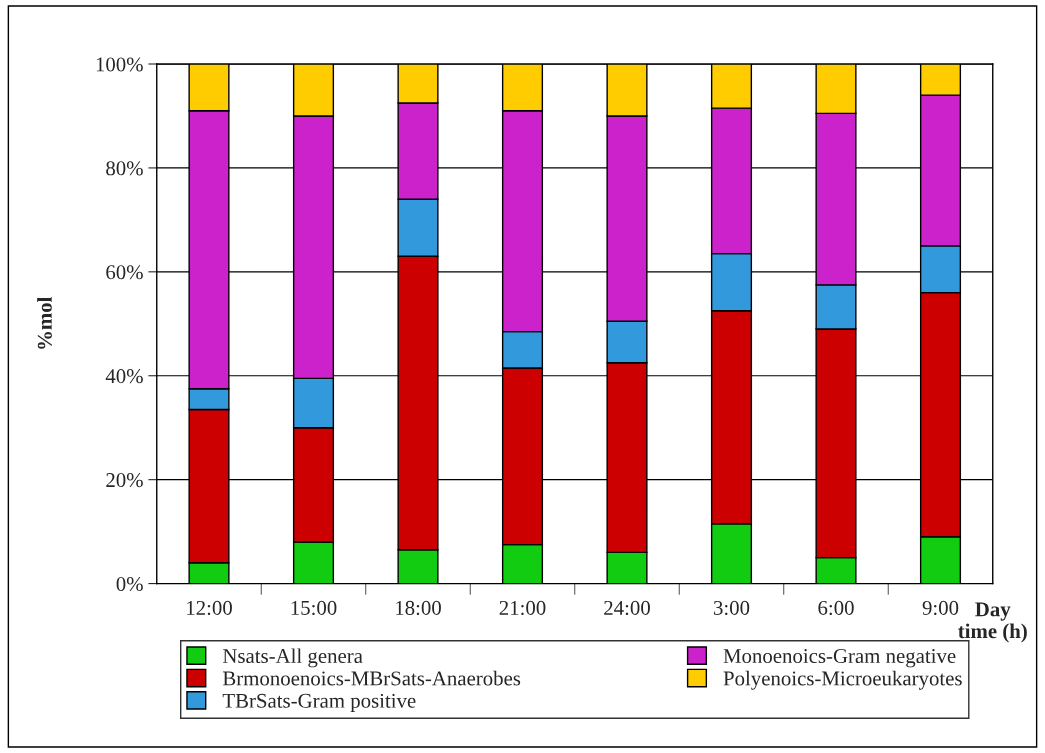  I want to click on legend-label: Polyenoics-Microeukaryotes, so click(842, 680).